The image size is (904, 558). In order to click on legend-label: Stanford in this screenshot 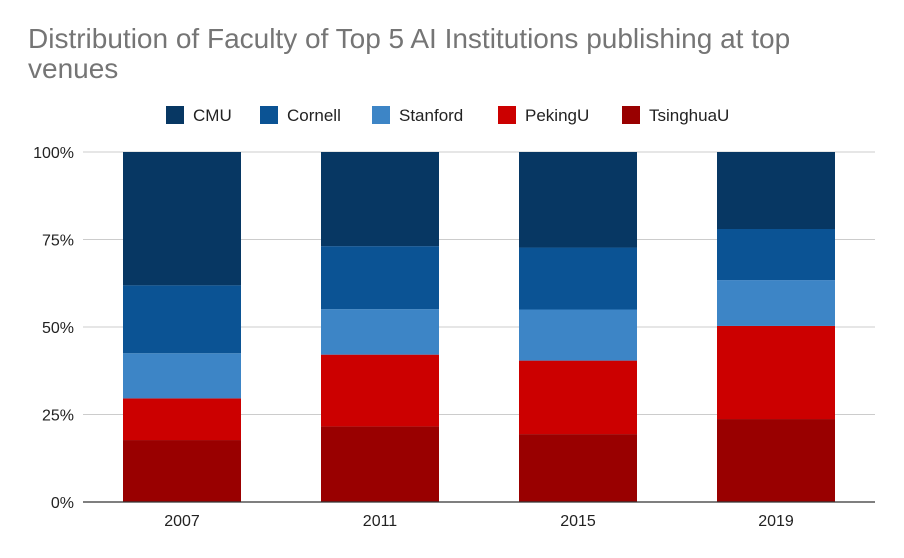, I will do `click(431, 115)`.